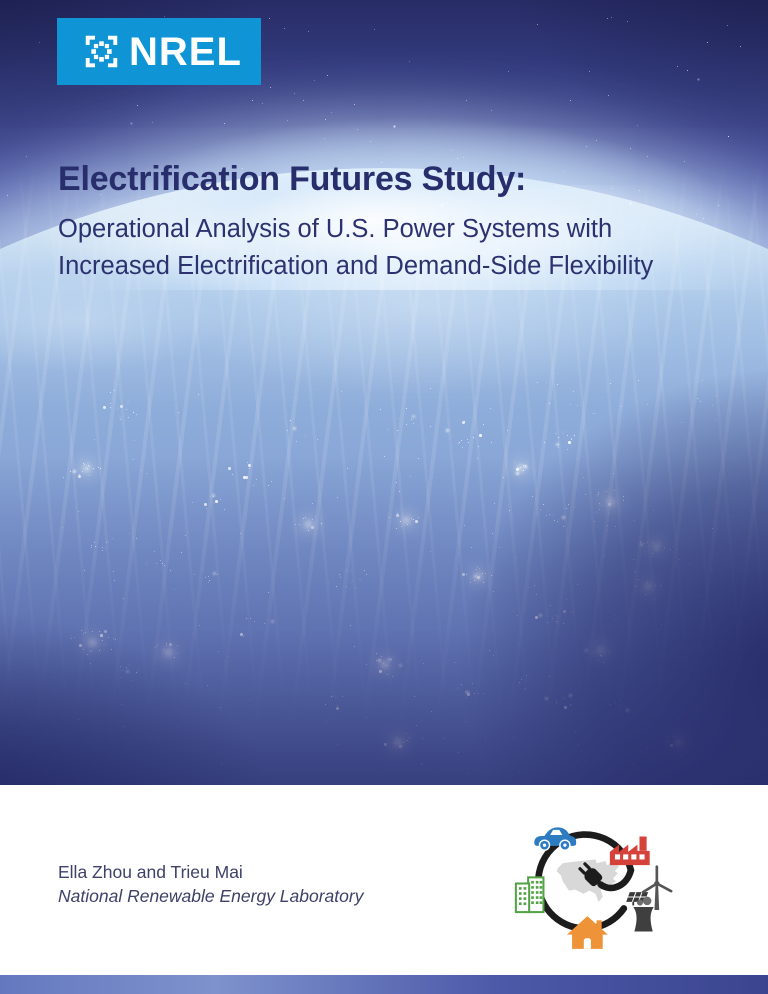 The image size is (768, 994). Describe the element at coordinates (643, 914) in the screenshot. I see `power-plant-icon` at that location.